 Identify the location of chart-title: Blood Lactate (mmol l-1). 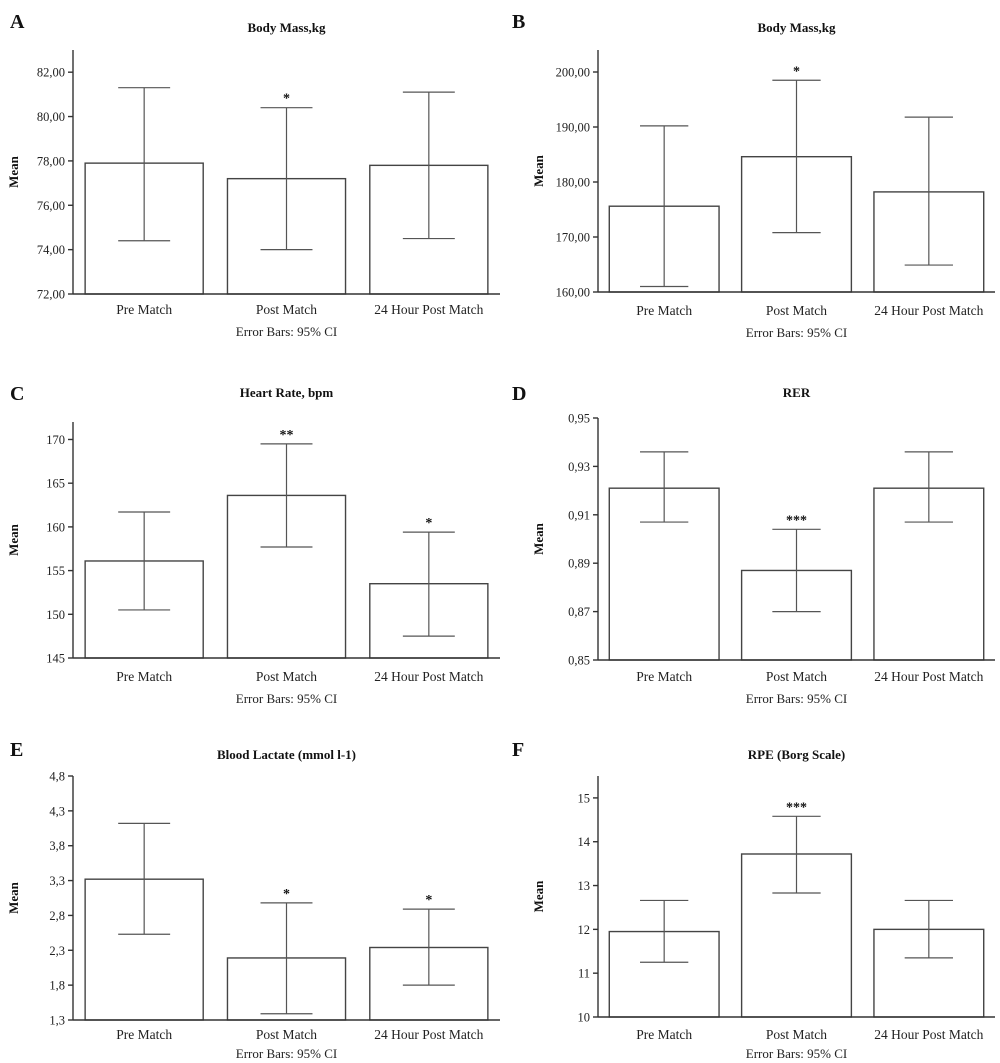
(286, 754).